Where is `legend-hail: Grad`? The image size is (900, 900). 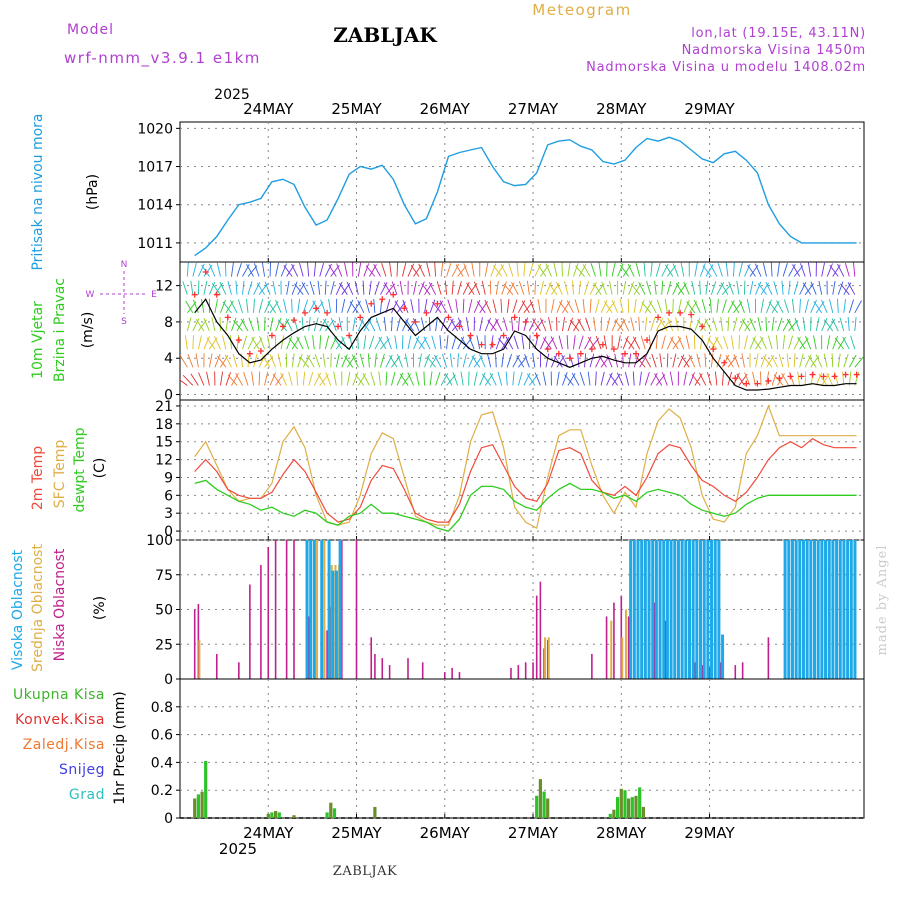
legend-hail: Grad is located at coordinates (87, 795).